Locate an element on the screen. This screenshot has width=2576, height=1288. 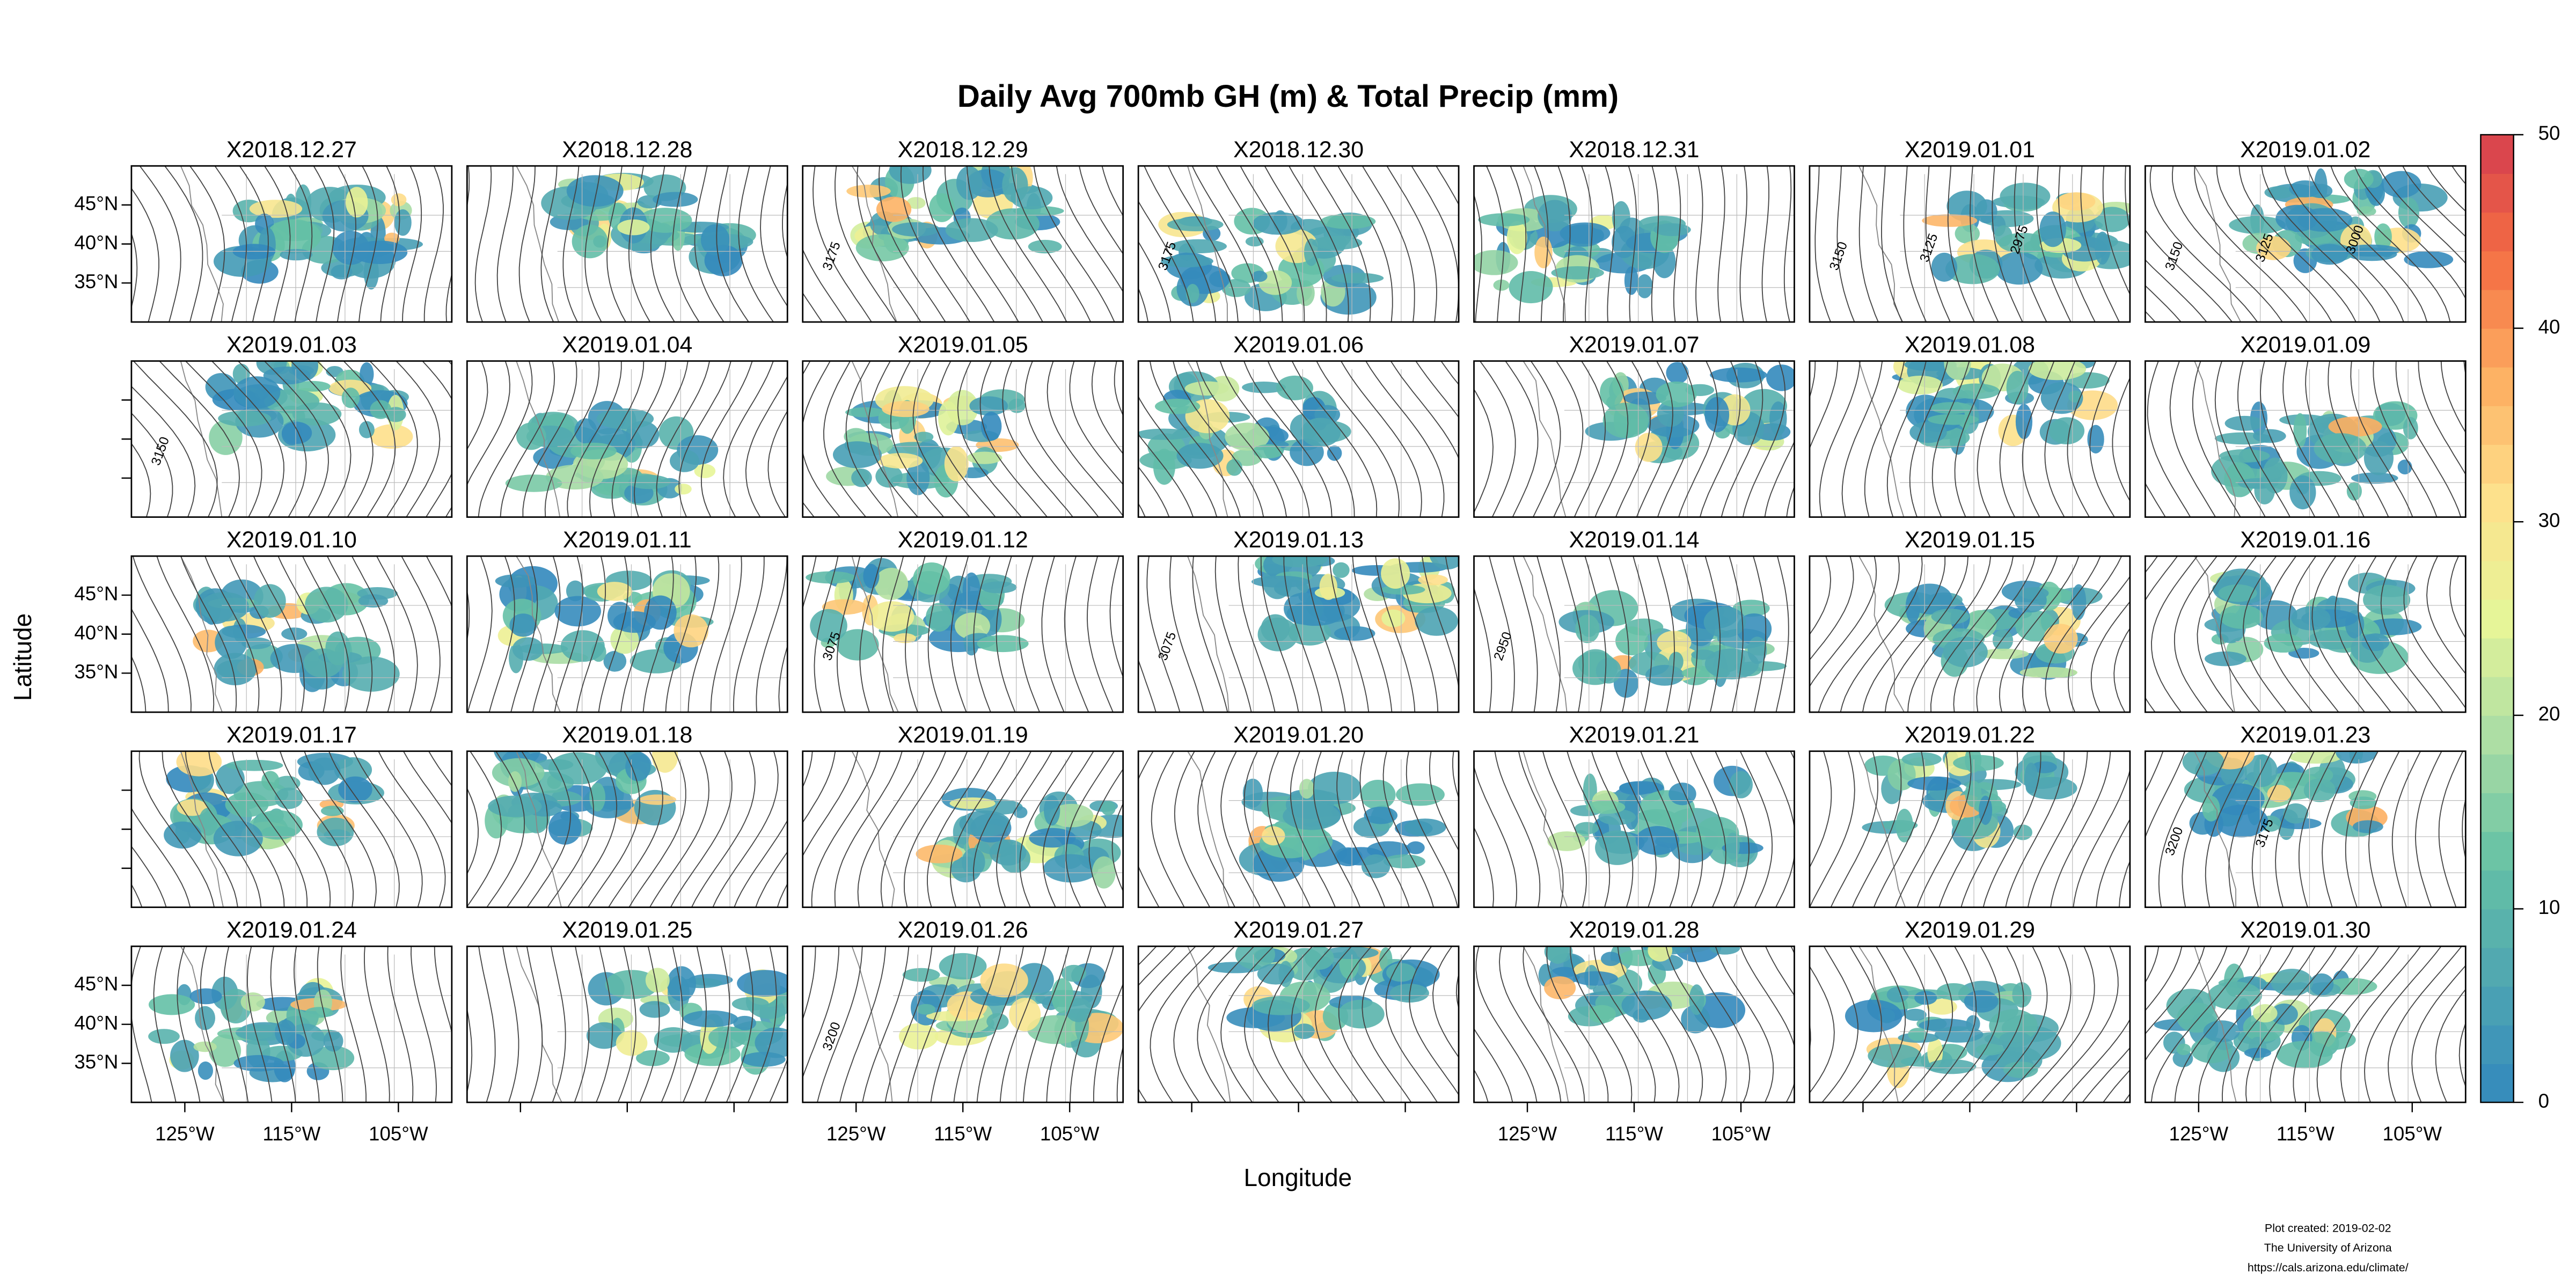
map-panel: 2950 is located at coordinates (1634, 634).